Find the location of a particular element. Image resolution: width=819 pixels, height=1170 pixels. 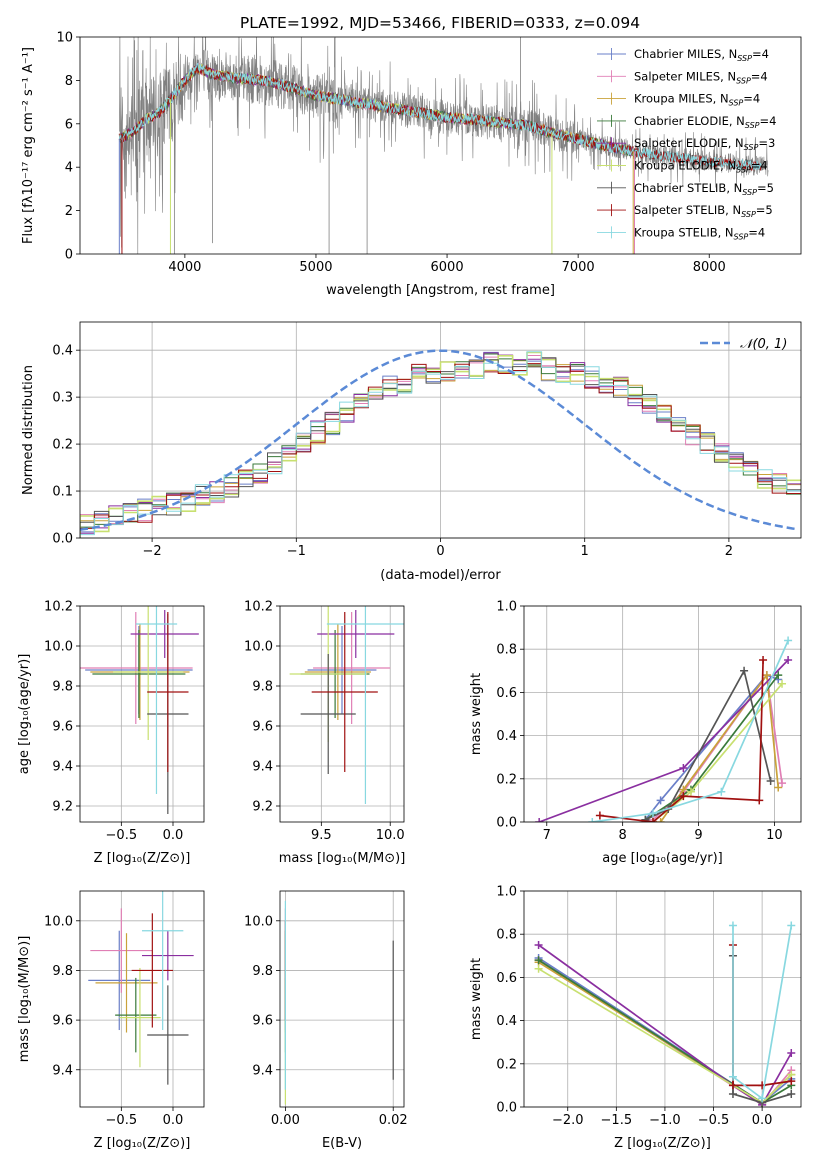

y-tick-label: 9.2 is located at coordinates (262, 807).